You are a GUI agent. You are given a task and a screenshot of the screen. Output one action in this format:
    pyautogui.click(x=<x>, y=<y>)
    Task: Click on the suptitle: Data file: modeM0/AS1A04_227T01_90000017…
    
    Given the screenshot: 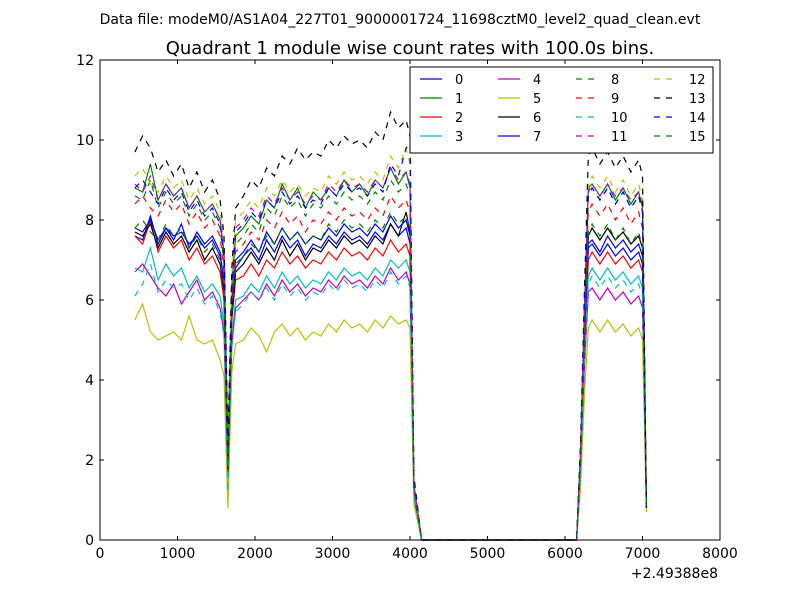 What is the action you would take?
    pyautogui.click(x=400, y=20)
    